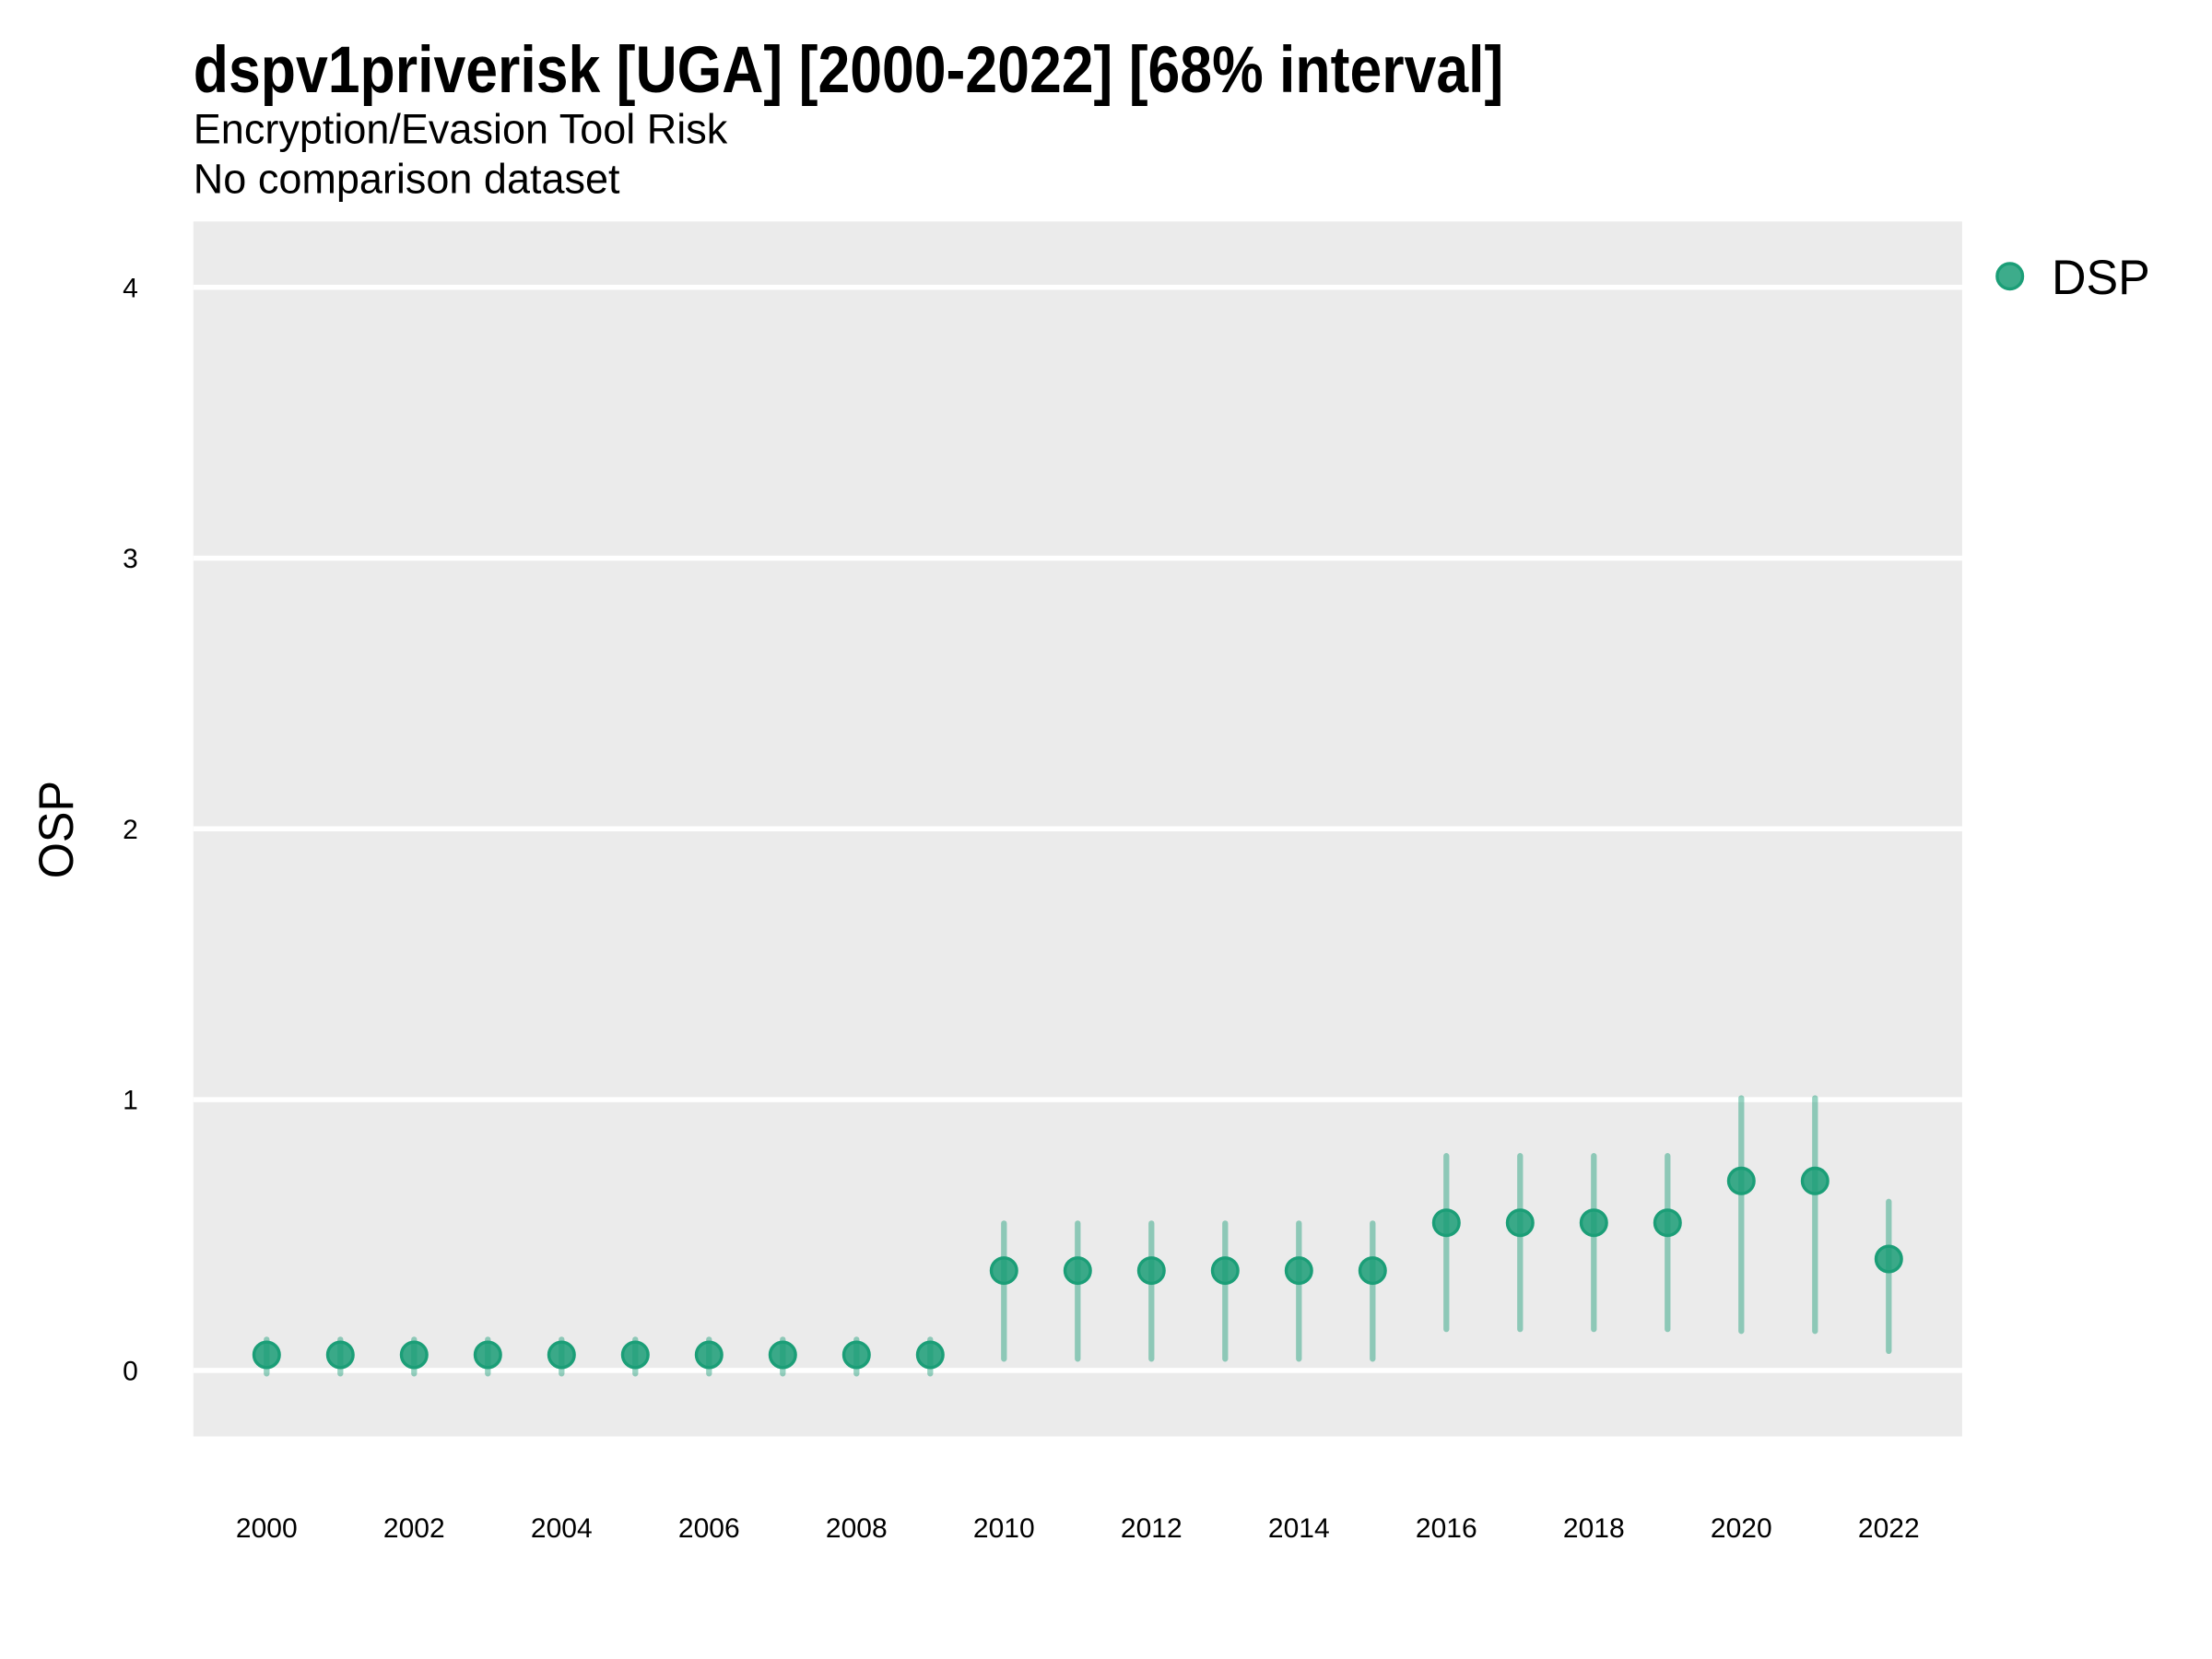 This screenshot has width=2212, height=1659. What do you see at coordinates (407, 179) in the screenshot?
I see `svg-text: No comparison dataset` at bounding box center [407, 179].